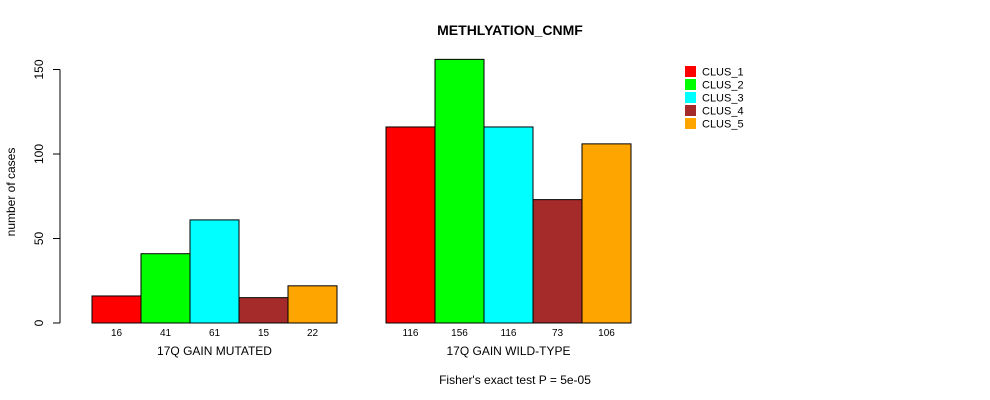  What do you see at coordinates (508, 351) in the screenshot?
I see `group-label: 17Q GAIN WILD-TYPE` at bounding box center [508, 351].